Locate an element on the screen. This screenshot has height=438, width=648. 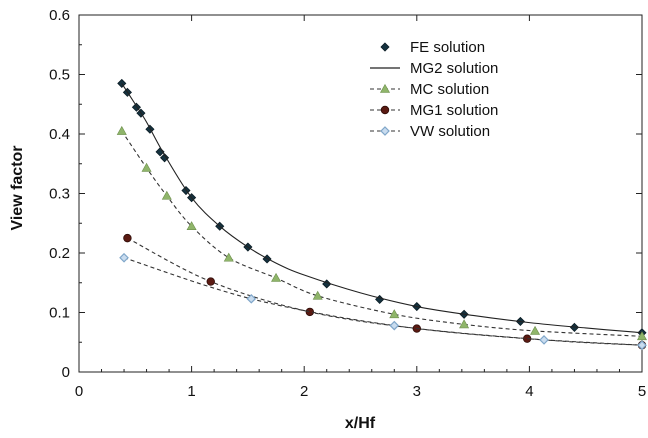
y-tick-label: 0.2 is located at coordinates (59, 253).